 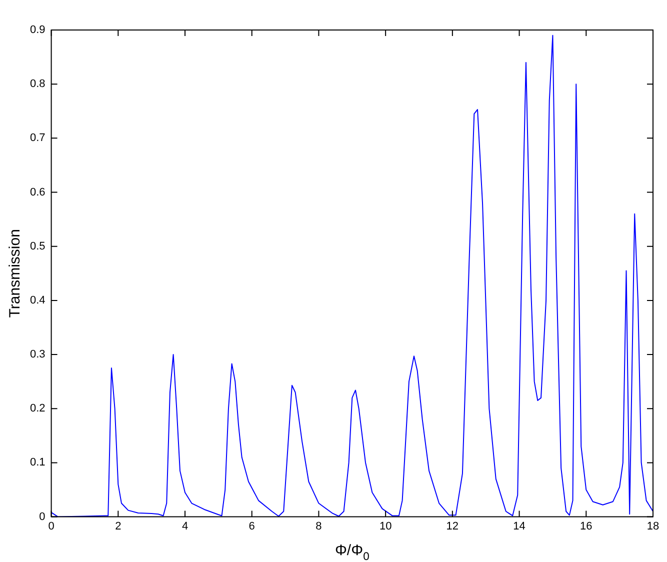 What do you see at coordinates (118, 526) in the screenshot?
I see `x-tick-label: 2` at bounding box center [118, 526].